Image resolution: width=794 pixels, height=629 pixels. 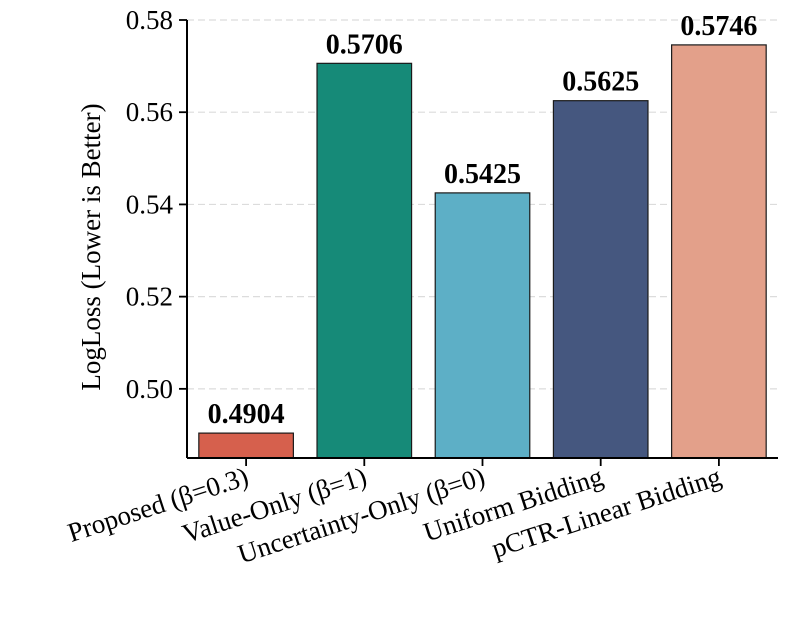 I want to click on y-ticks: 0.50 0.52 0.54 0.56 0.58, so click(x=156, y=204).